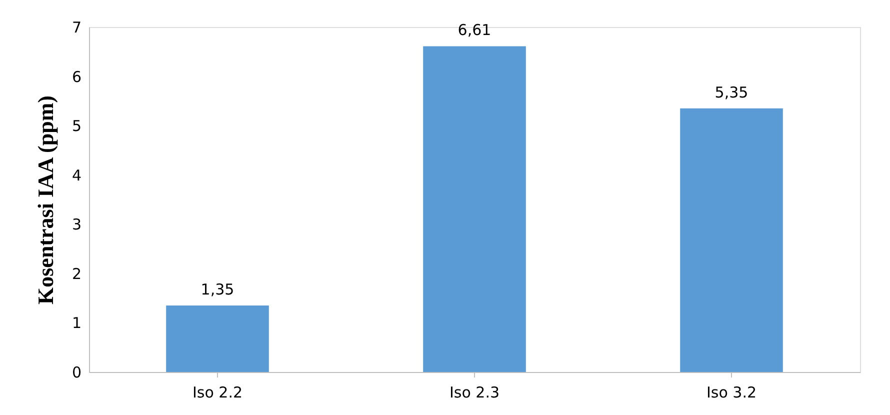  What do you see at coordinates (45, 200) in the screenshot?
I see `y-axis-title: Kosentrasi IAA (ppm)` at bounding box center [45, 200].